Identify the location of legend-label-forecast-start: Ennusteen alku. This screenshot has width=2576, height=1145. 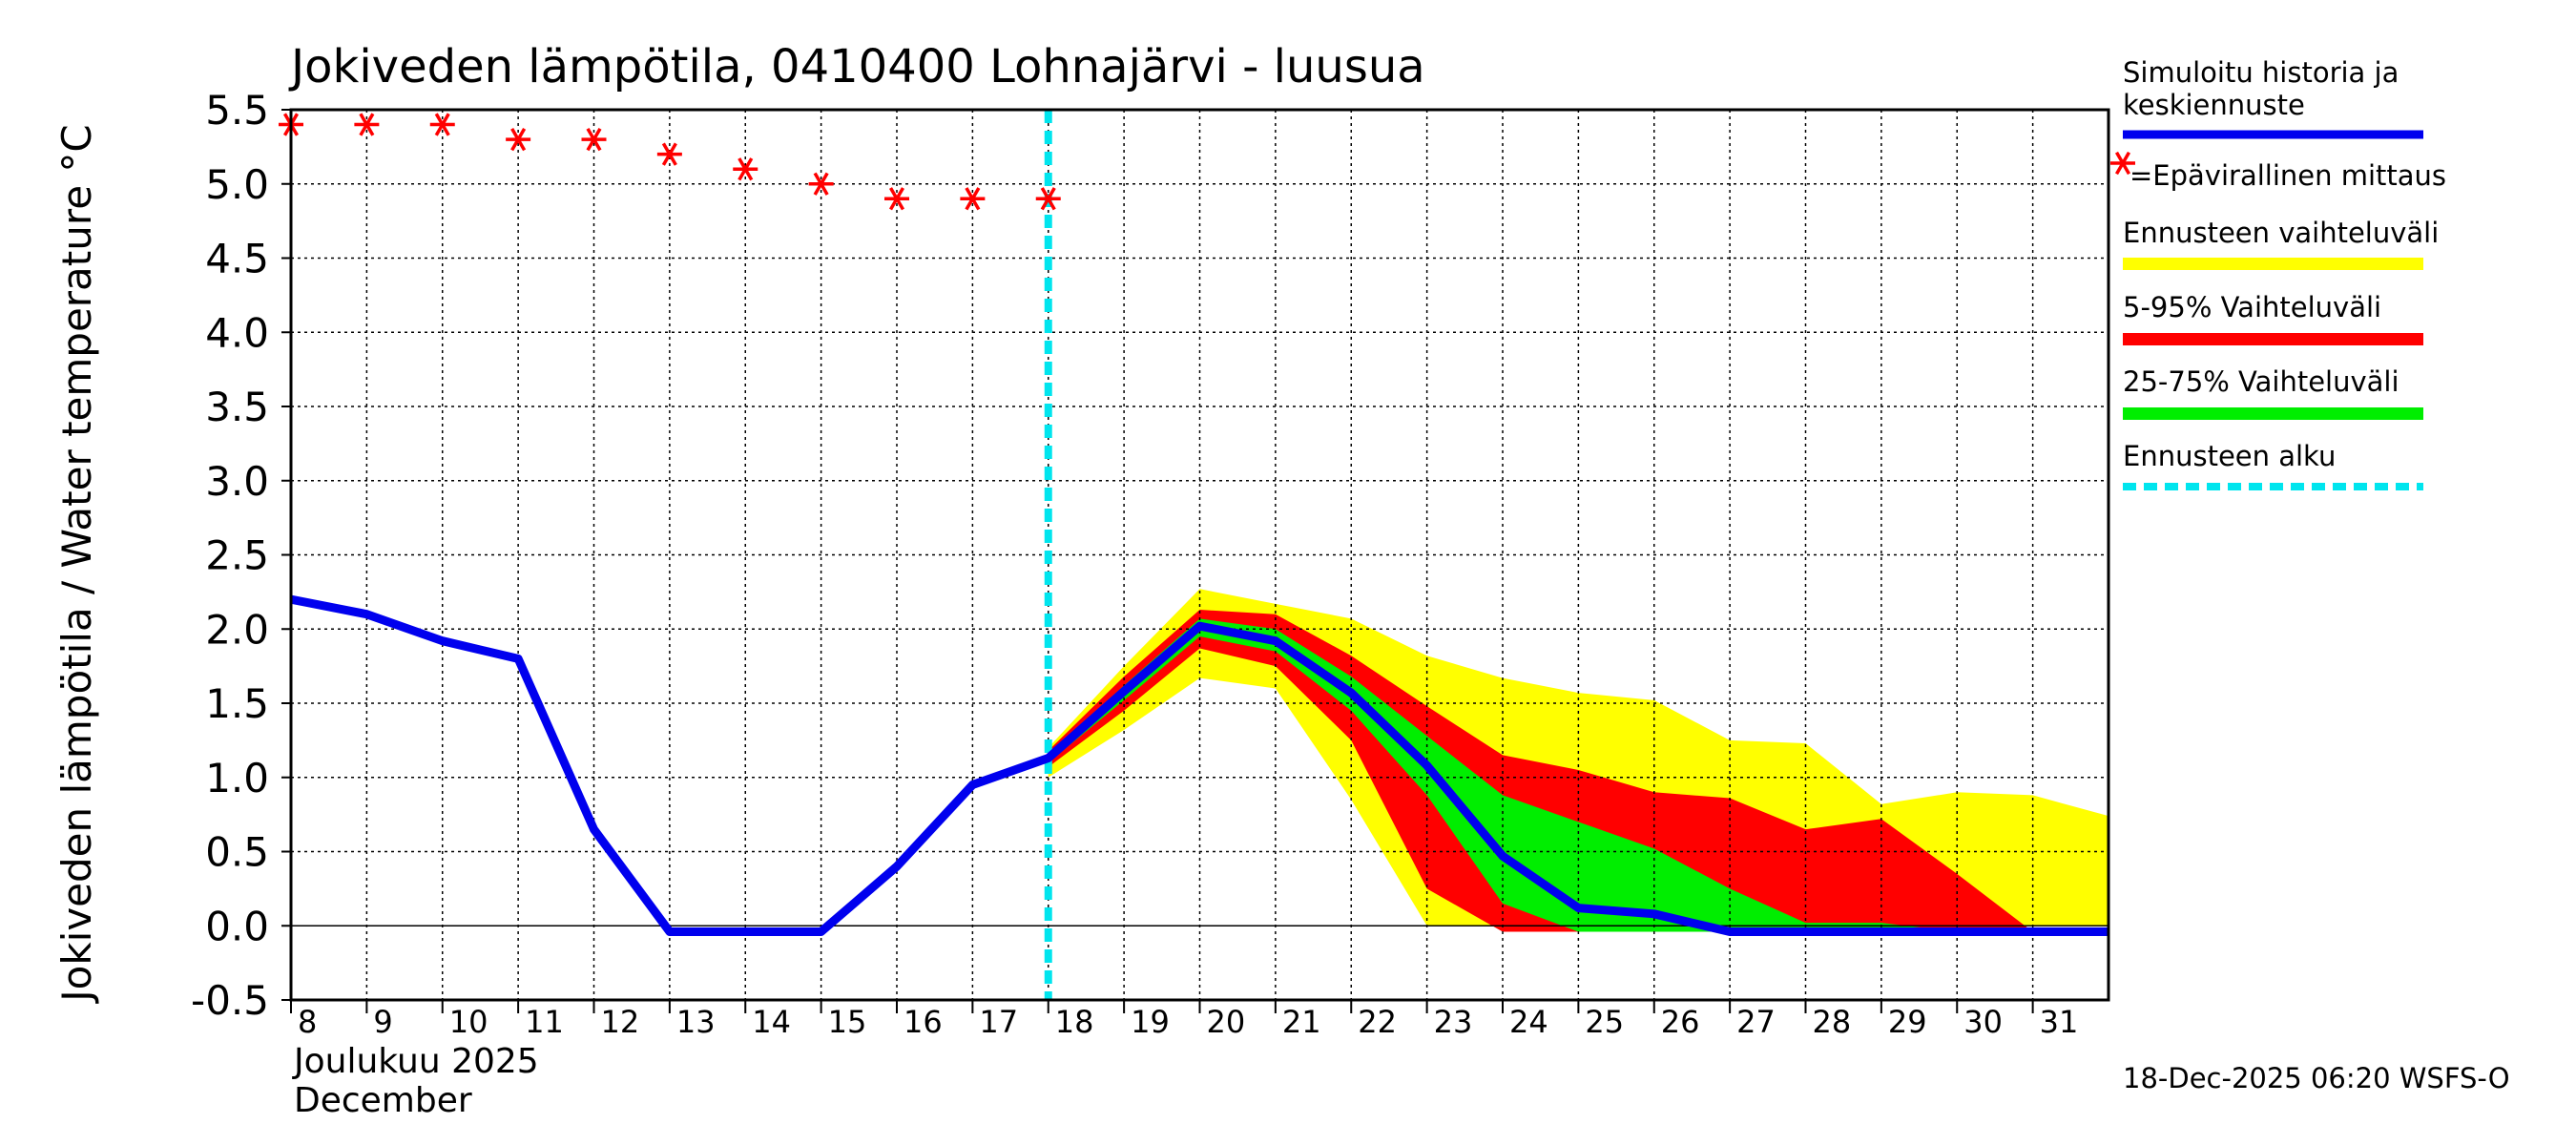
(2229, 456).